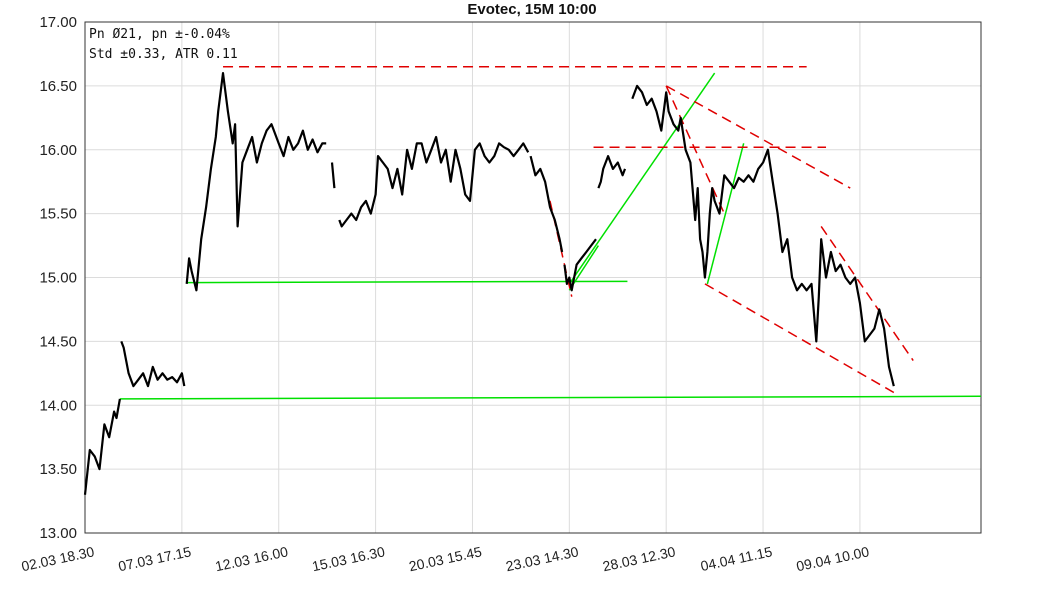  What do you see at coordinates (349, 558) in the screenshot?
I see `x-tick-label: 15.03 16.30` at bounding box center [349, 558].